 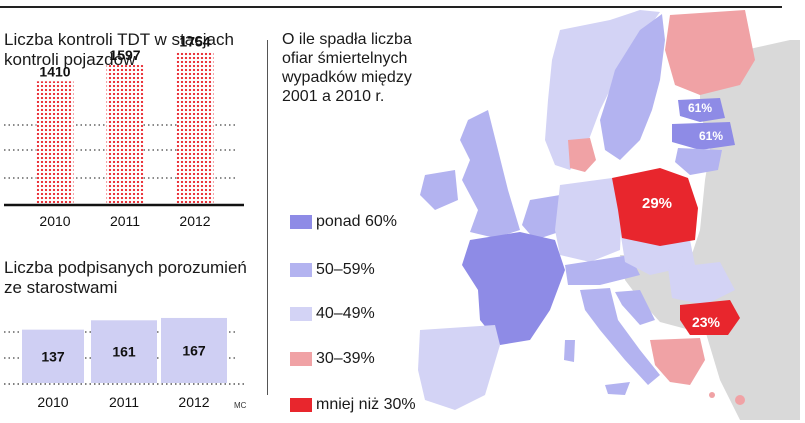 I want to click on tdt-bar-chart: 1410 2010 1597 2011 1754 2012, so click(x=124, y=131).